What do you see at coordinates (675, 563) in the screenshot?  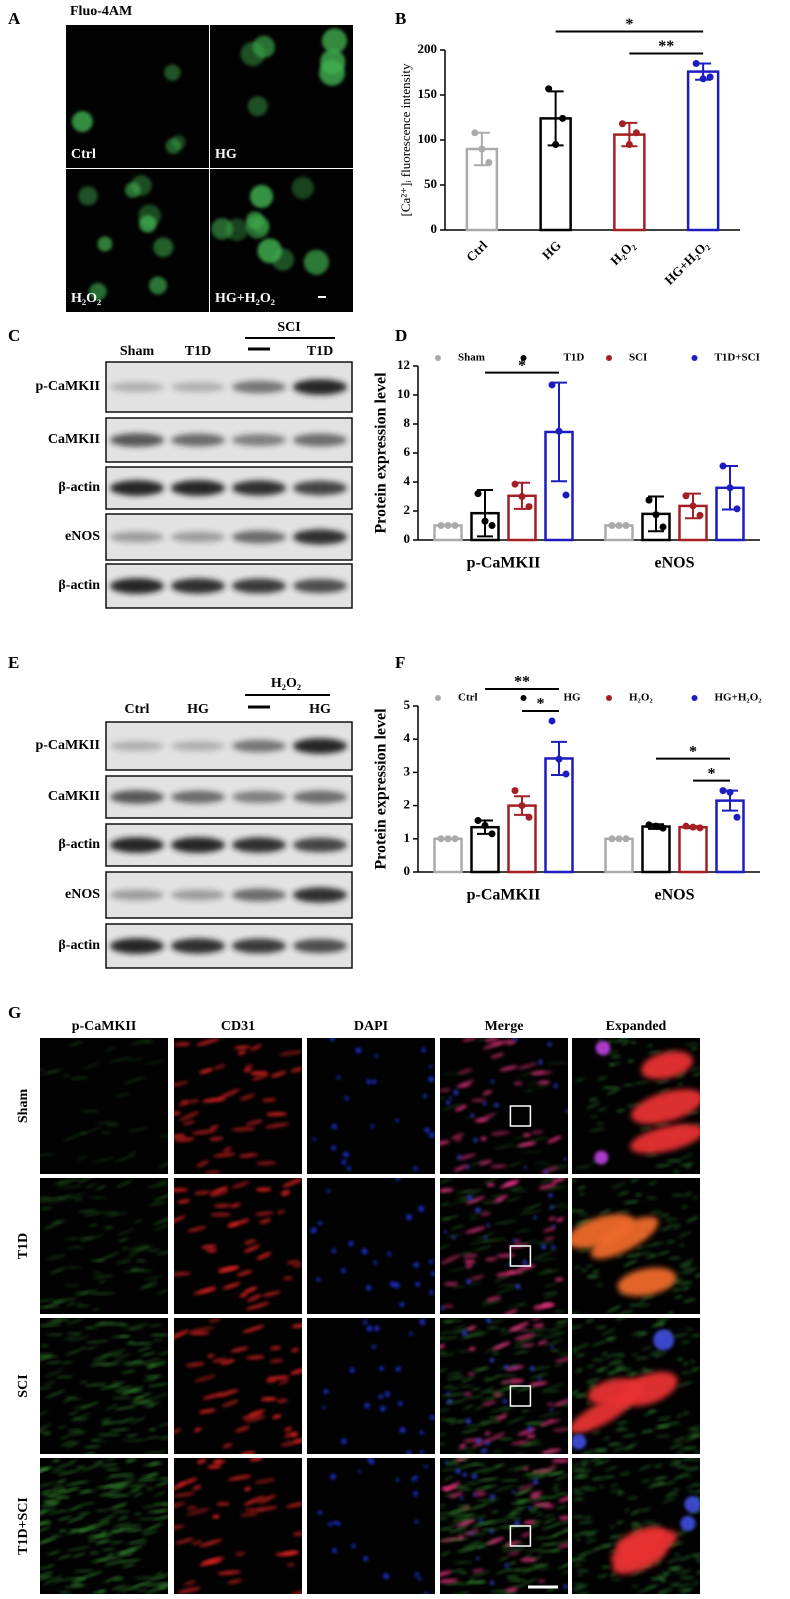 I see `x-tick-label: eNOS` at bounding box center [675, 563].